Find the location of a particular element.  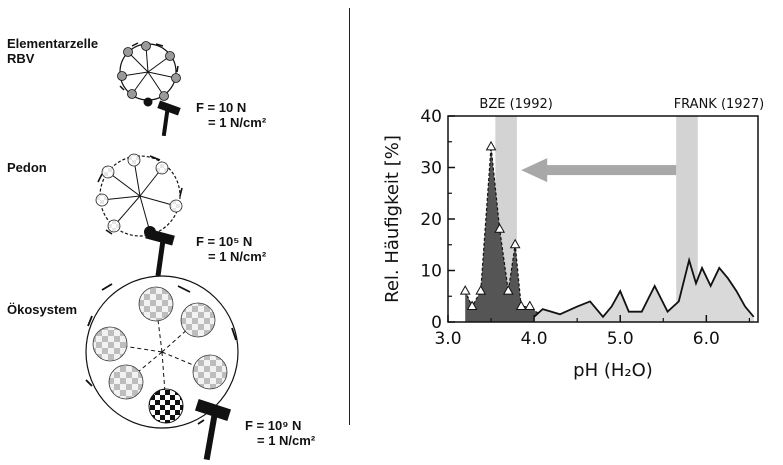

y-tick-label: 0 is located at coordinates (436, 323).